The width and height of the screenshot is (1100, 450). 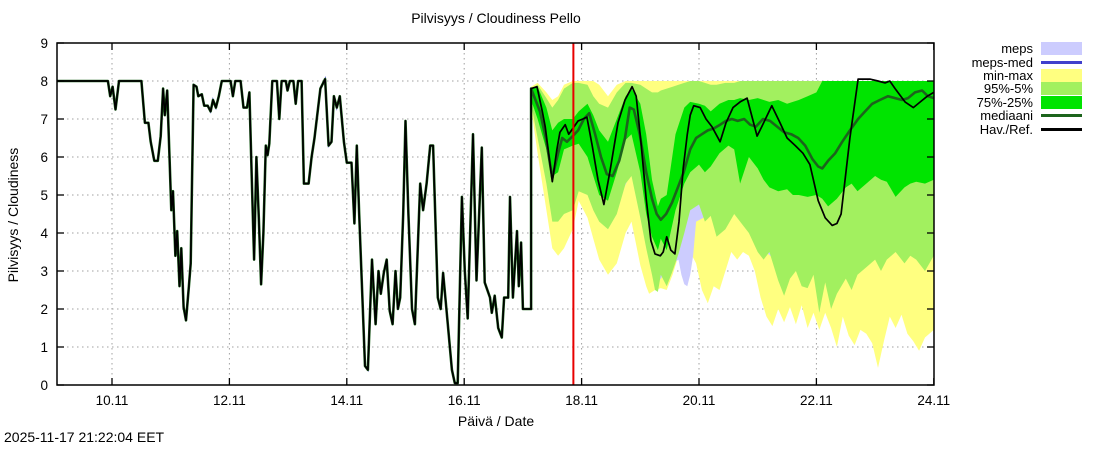 What do you see at coordinates (44, 81) in the screenshot?
I see `y-tick-label: 8` at bounding box center [44, 81].